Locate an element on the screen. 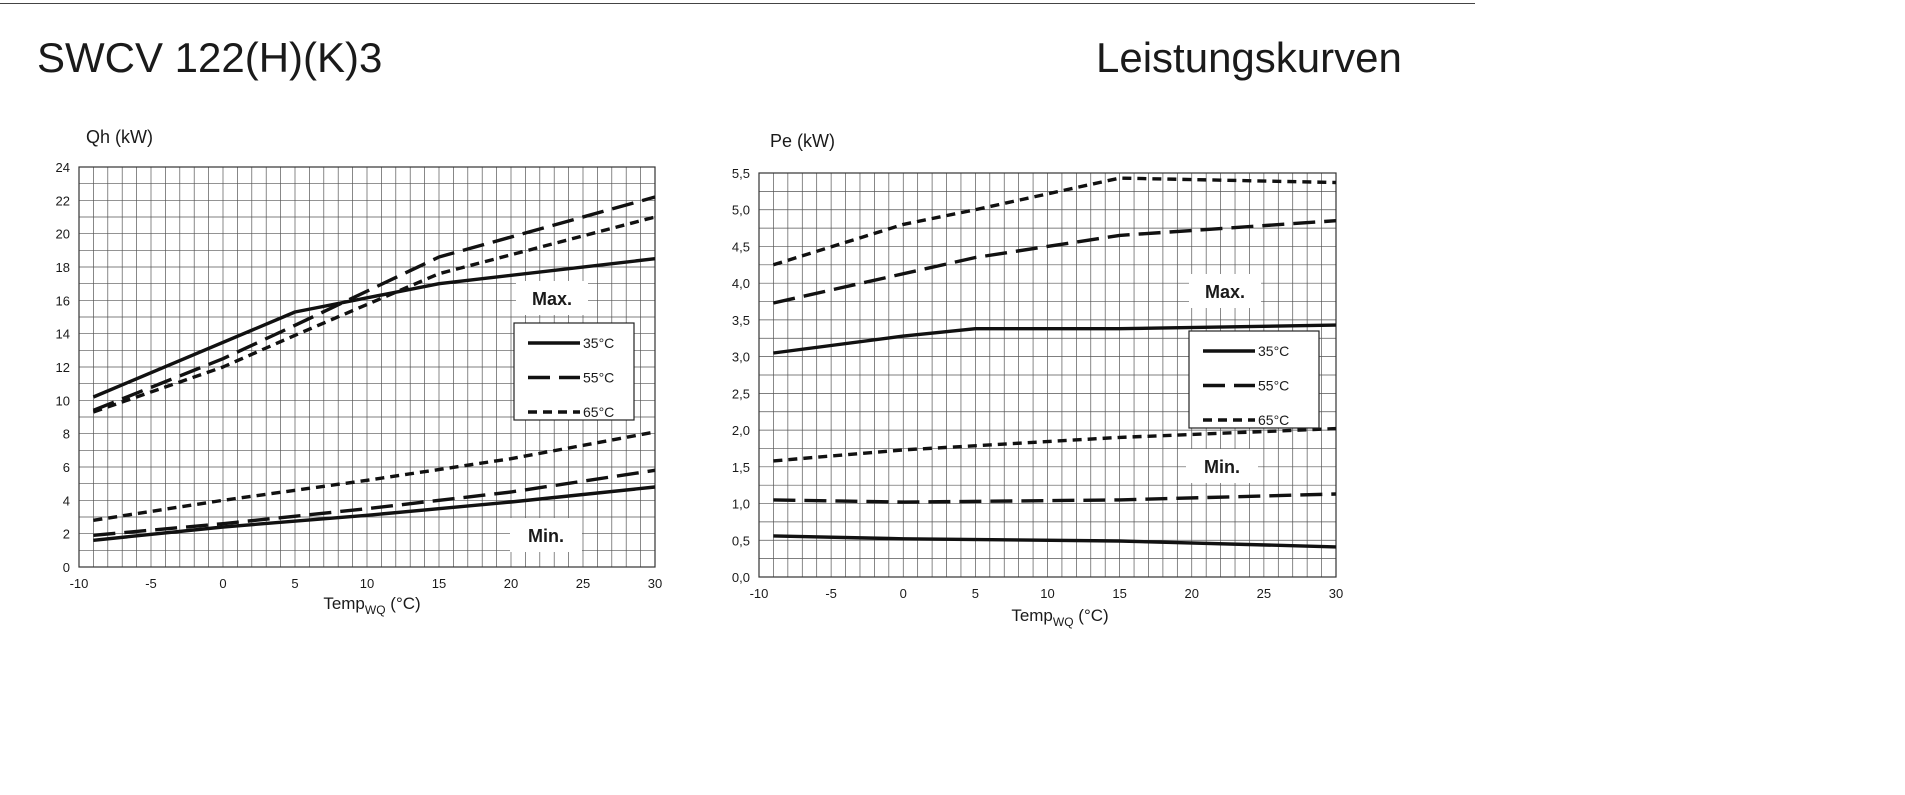 The height and width of the screenshot is (795, 1905). y-tick-label: 5,0 is located at coordinates (741, 210).